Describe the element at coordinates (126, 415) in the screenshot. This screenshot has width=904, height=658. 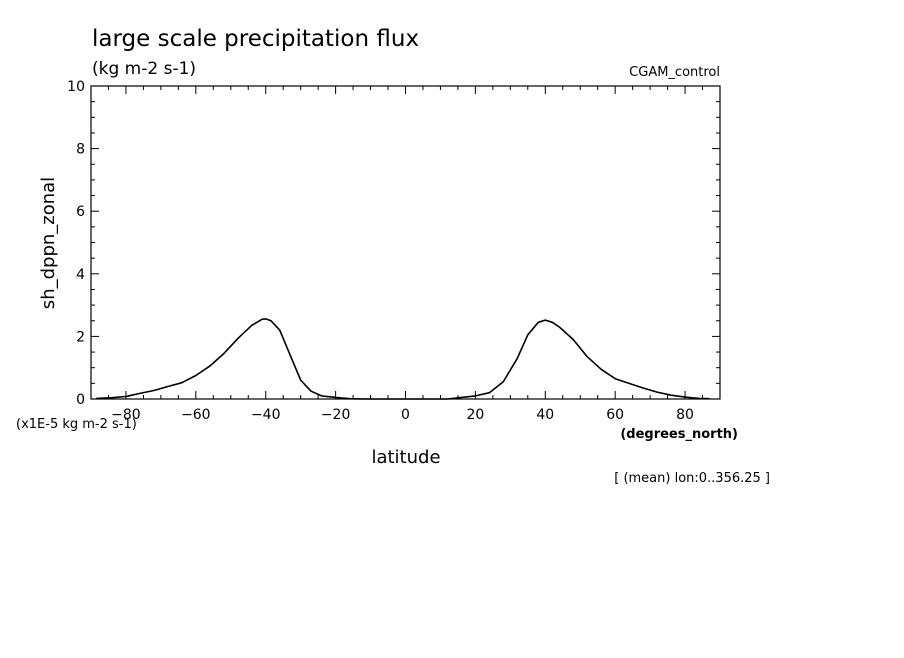
I see `x-tick-label: −80` at that location.